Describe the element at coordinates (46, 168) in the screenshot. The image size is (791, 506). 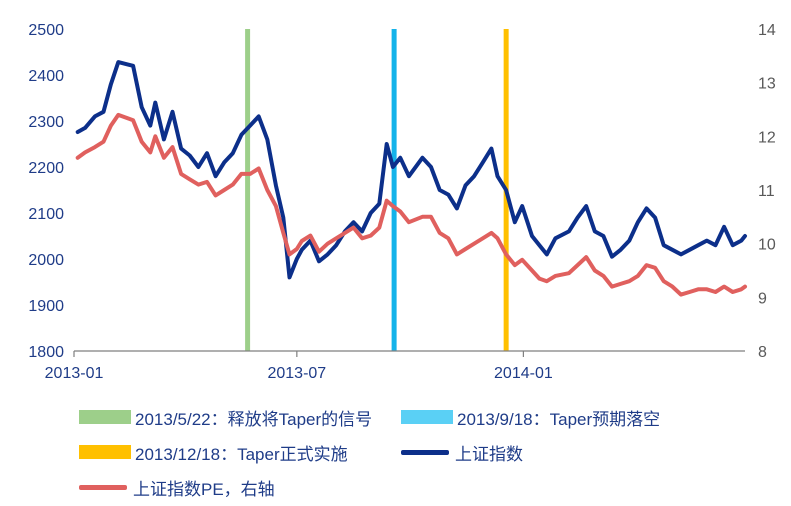
I see `y-left-tick-label: 2200` at that location.